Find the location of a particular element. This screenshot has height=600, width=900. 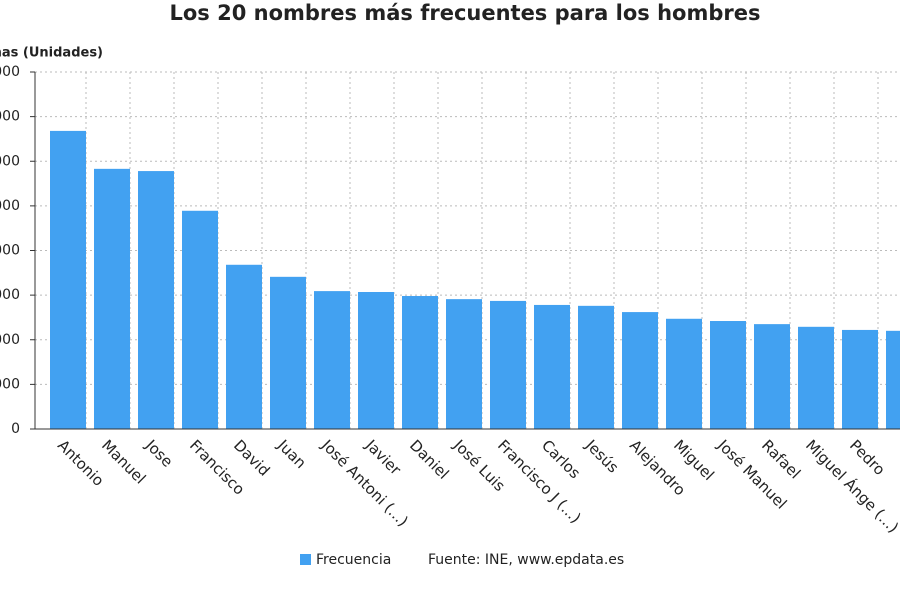

y-tick-label: 600.000 is located at coordinates (10, 161).